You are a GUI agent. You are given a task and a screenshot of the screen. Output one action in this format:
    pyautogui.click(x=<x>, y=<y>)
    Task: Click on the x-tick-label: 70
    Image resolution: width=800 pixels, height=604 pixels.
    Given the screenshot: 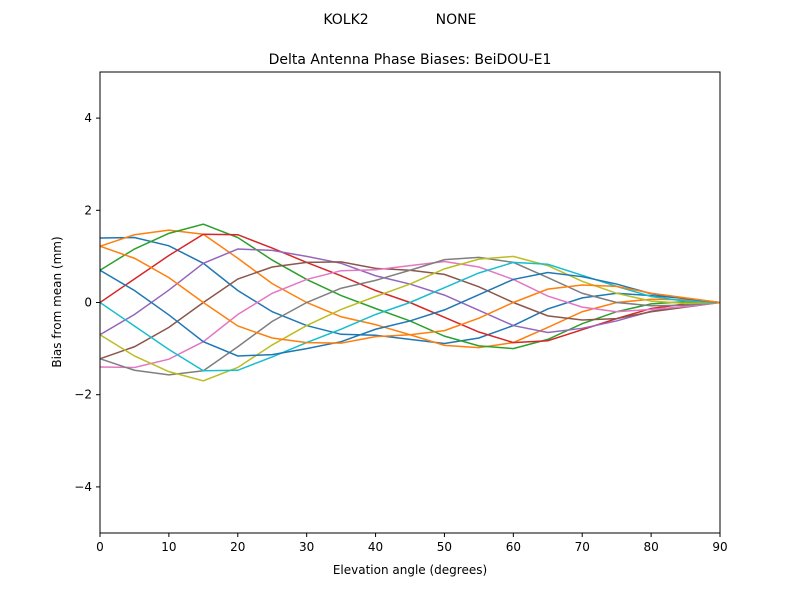 What is the action you would take?
    pyautogui.click(x=582, y=547)
    